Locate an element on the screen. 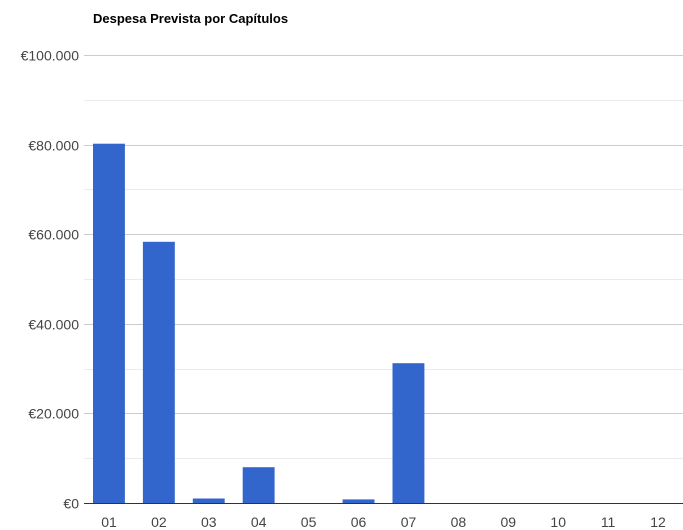 The image size is (683, 530). x-tick-label: 03 is located at coordinates (209, 522).